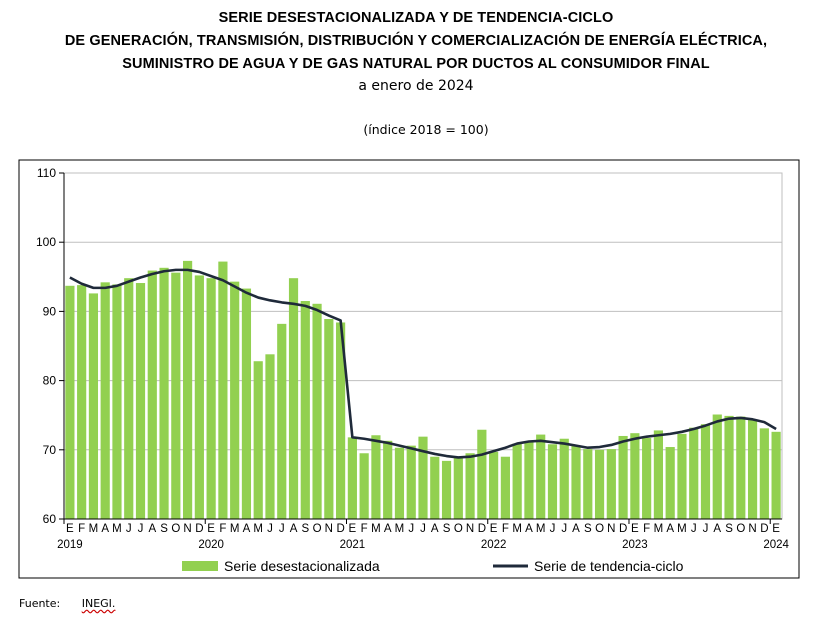 The height and width of the screenshot is (620, 832). Describe the element at coordinates (46, 173) in the screenshot. I see `y-tick-label: 110` at that location.